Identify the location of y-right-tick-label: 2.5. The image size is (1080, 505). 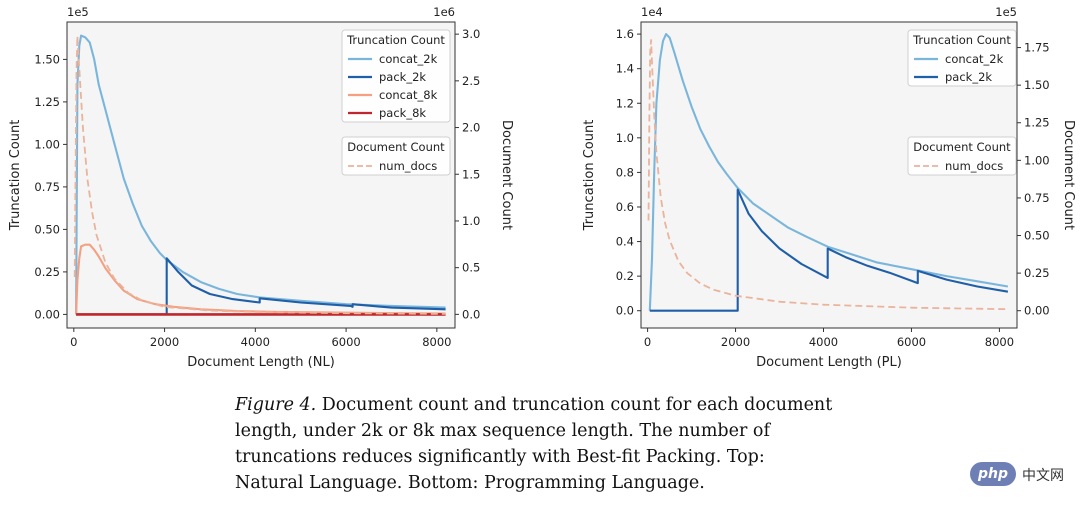
(471, 81).